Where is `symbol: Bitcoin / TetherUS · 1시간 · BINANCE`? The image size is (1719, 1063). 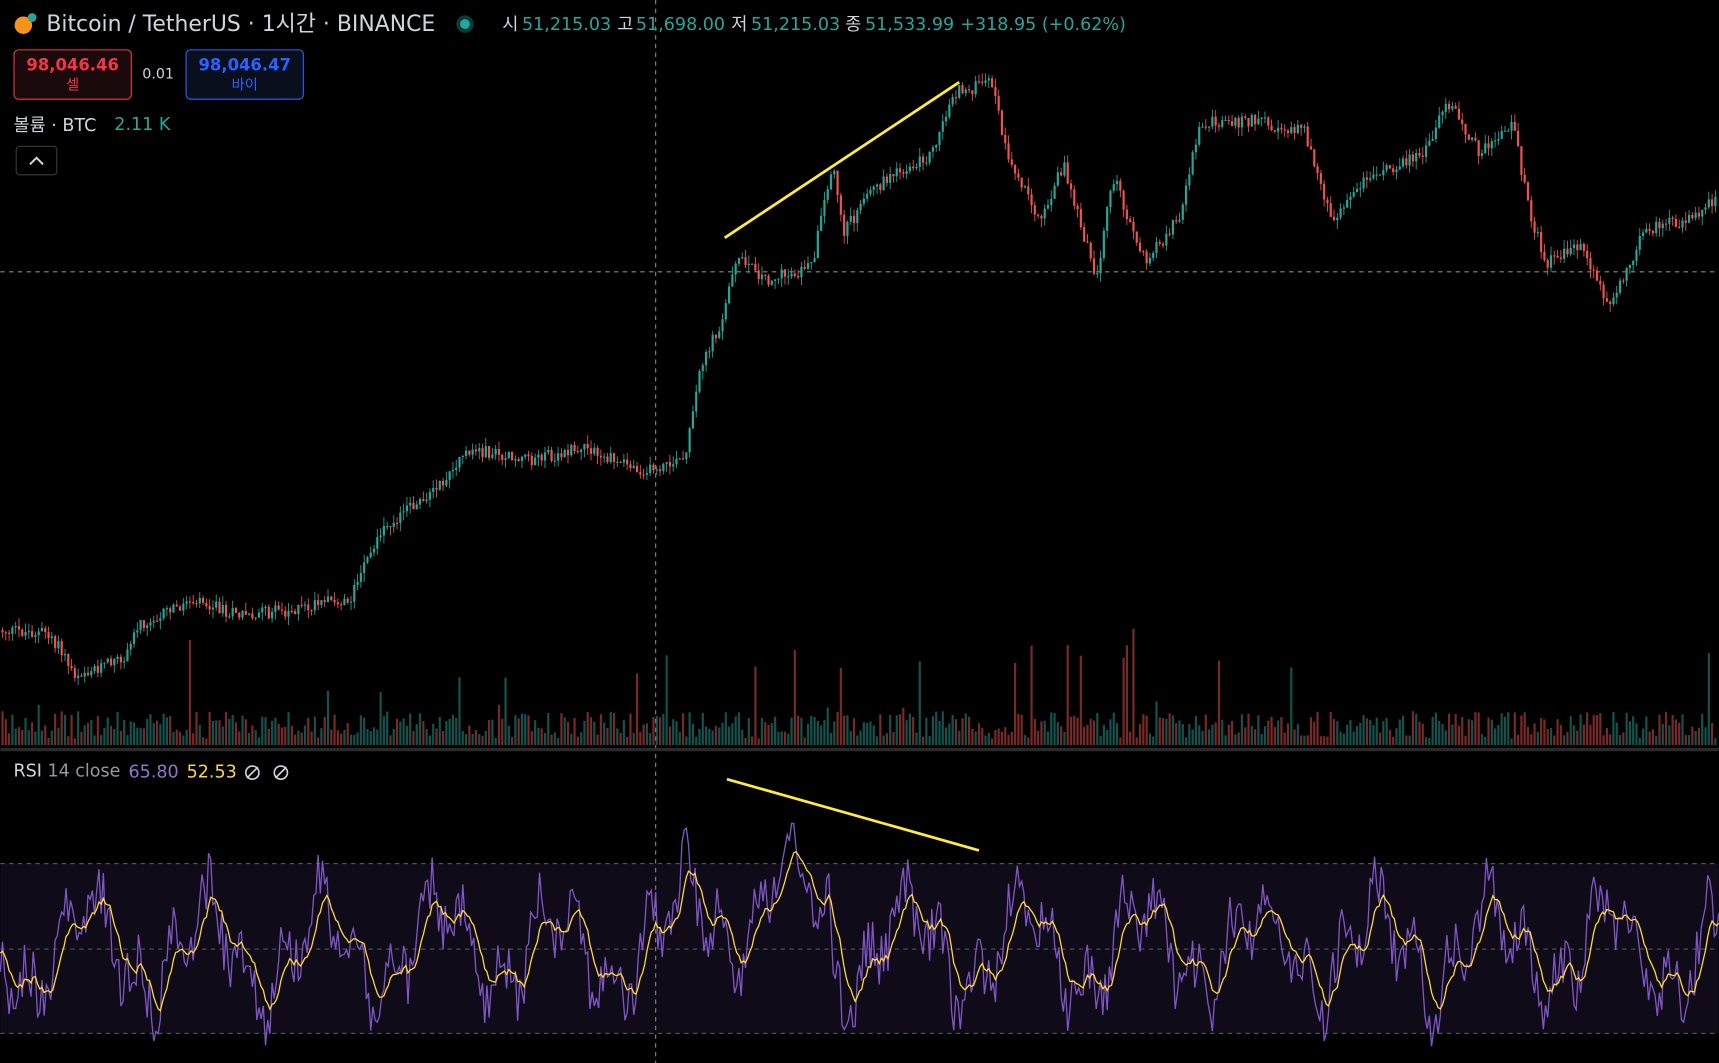
symbol: Bitcoin / TetherUS · 1시간 · BINANCE is located at coordinates (240, 24).